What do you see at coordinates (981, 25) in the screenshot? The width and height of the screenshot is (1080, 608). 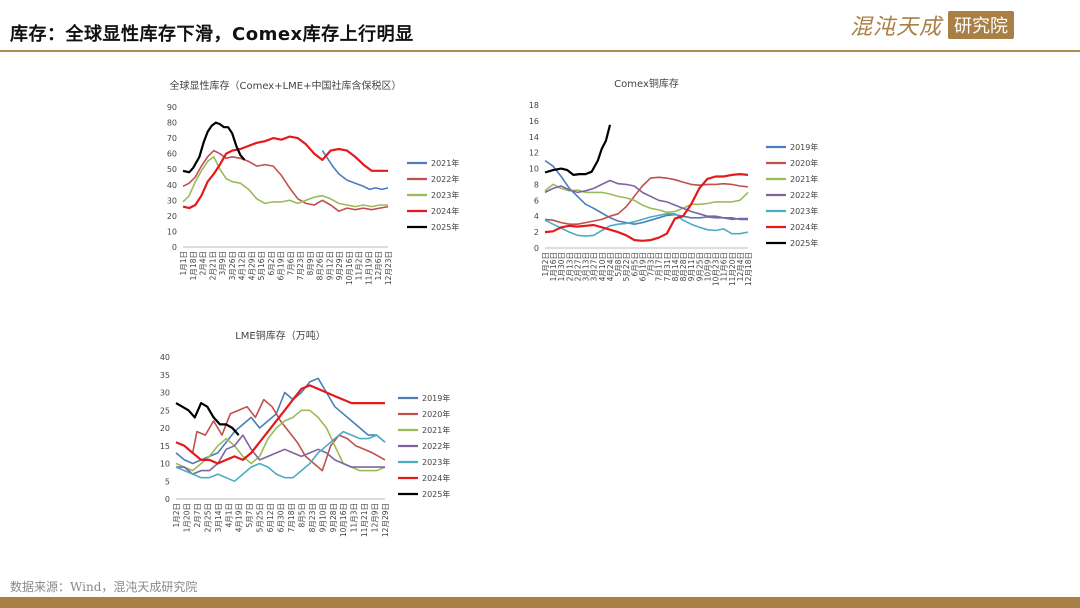 I see `logo-box: 研究院` at bounding box center [981, 25].